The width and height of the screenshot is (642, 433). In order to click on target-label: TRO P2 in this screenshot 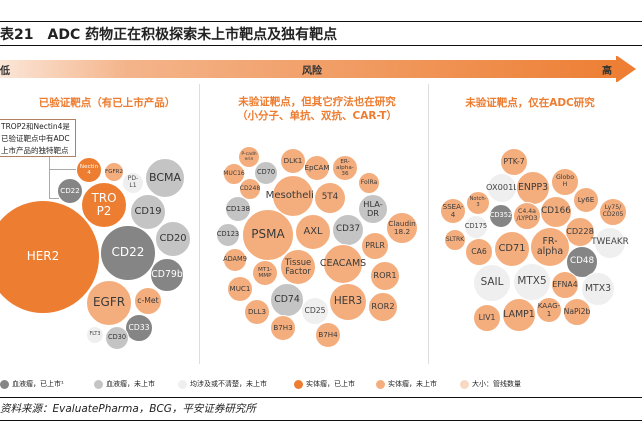, I will do `click(104, 204)`.